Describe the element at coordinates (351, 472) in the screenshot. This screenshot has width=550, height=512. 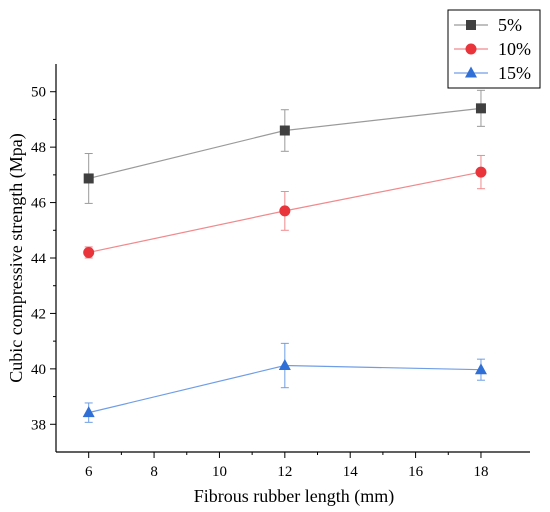
I see `x-tick-label: 14` at that location.